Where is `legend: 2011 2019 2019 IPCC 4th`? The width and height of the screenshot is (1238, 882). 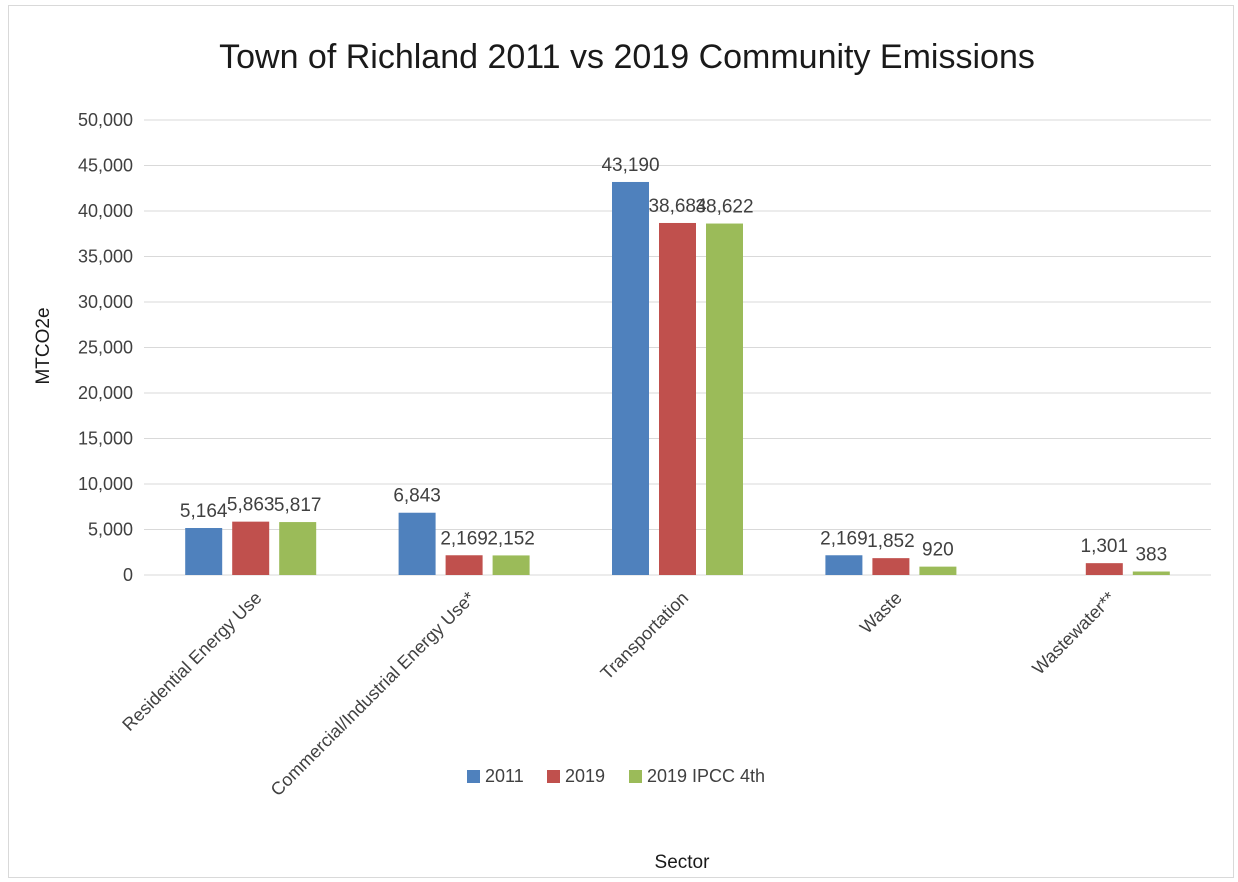
legend: 2011 2019 2019 IPCC 4th is located at coordinates (616, 776).